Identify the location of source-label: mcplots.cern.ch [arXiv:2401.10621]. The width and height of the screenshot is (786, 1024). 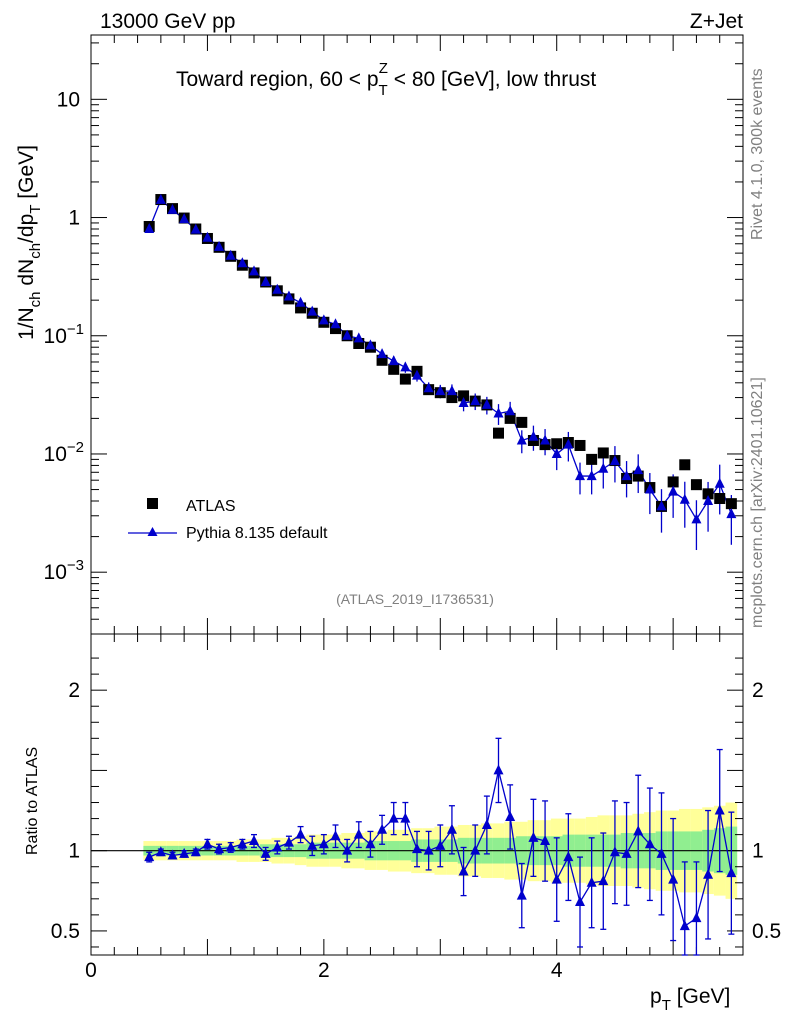
(757, 502).